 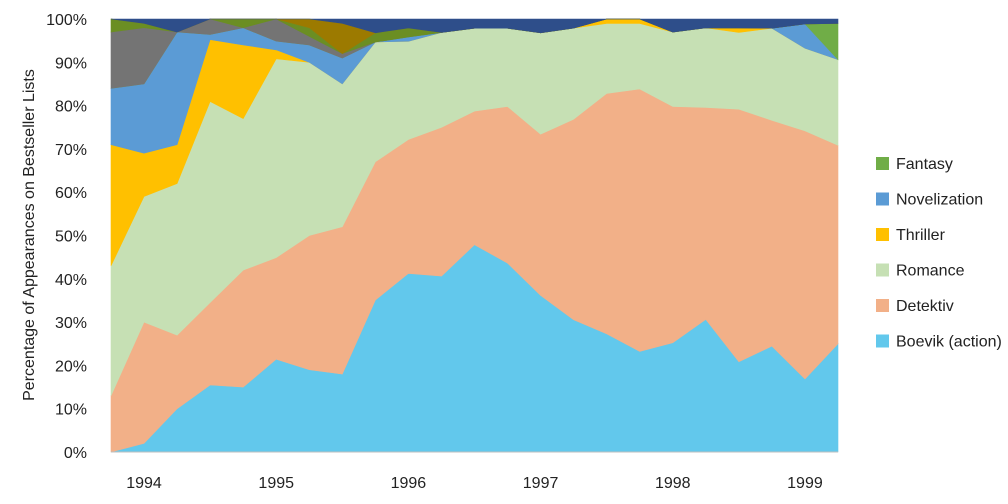 What do you see at coordinates (71, 237) in the screenshot?
I see `y-tick-label: 50%` at bounding box center [71, 237].